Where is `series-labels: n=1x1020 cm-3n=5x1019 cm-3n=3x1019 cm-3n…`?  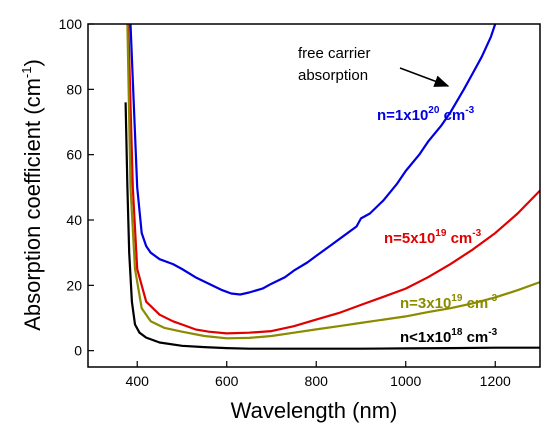 series-labels: n=1x1020 cm-3n=5x1019 cm-3n=3x1019 cm-3n… is located at coordinates (437, 225).